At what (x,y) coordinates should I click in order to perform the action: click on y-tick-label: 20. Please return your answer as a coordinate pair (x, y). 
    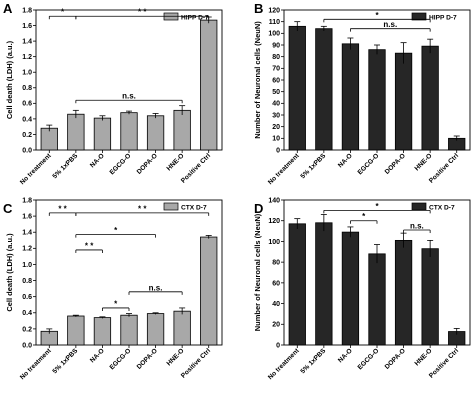
    Looking at the image, I should click on (276, 127).